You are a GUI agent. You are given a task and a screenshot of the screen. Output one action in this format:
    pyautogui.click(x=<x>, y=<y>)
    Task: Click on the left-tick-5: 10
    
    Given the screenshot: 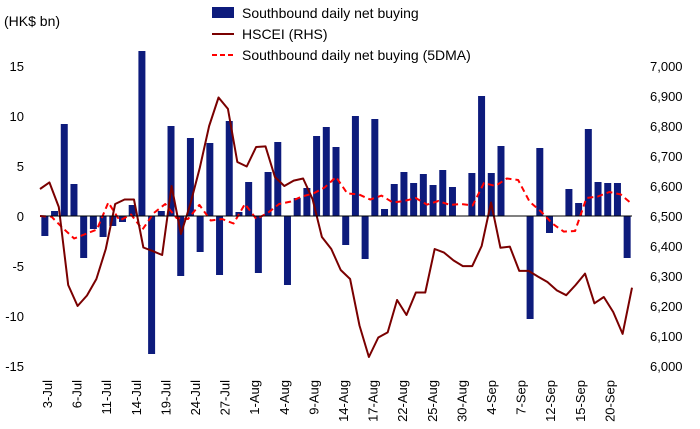 What is the action you would take?
    pyautogui.click(x=17, y=116)
    